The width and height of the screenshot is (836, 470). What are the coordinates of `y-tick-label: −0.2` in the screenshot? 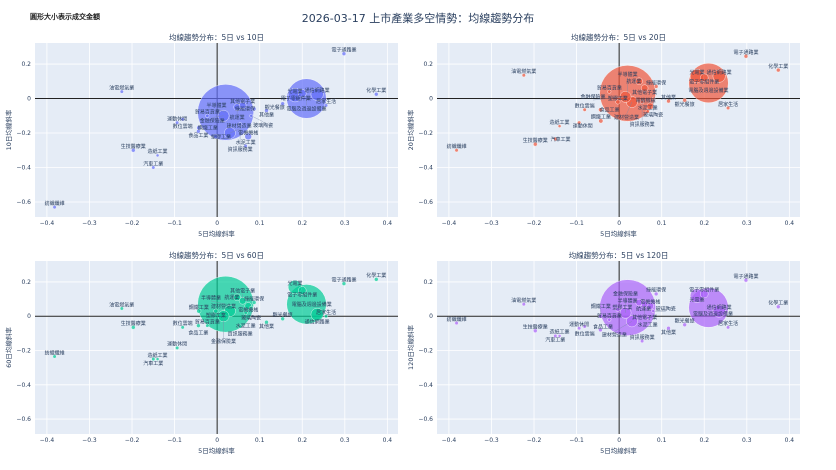 It's located at (425, 133).